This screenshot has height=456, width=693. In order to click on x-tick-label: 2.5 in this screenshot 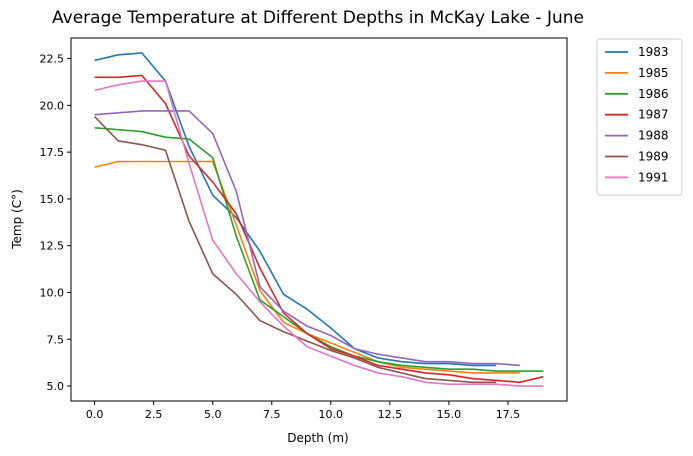, I will do `click(154, 414)`.